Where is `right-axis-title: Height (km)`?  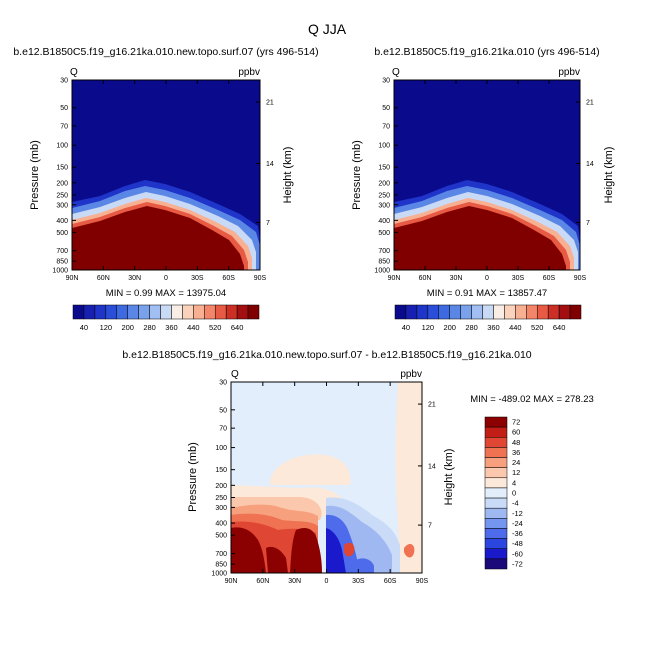
right-axis-title: Height (km) is located at coordinates (609, 175).